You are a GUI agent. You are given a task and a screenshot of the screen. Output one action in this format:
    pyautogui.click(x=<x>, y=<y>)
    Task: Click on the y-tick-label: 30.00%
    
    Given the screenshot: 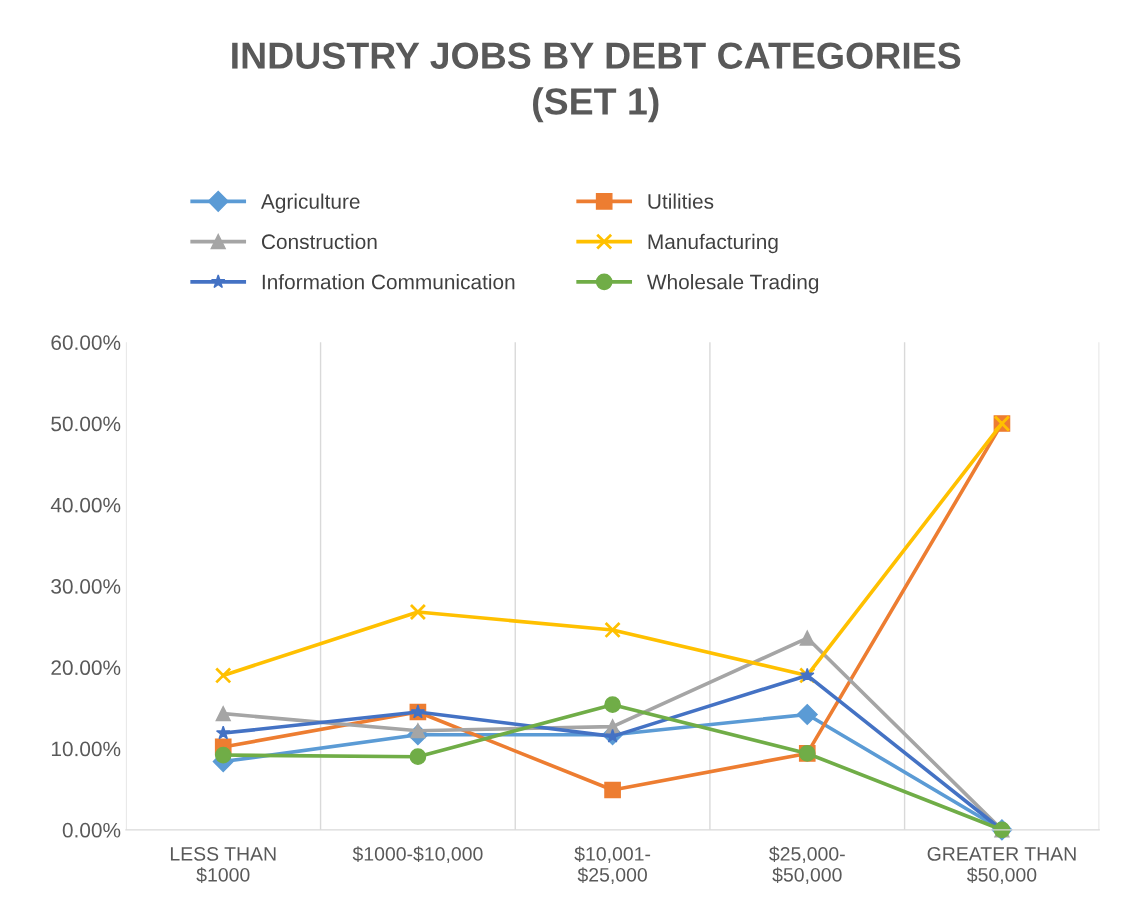 What is the action you would take?
    pyautogui.click(x=86, y=586)
    